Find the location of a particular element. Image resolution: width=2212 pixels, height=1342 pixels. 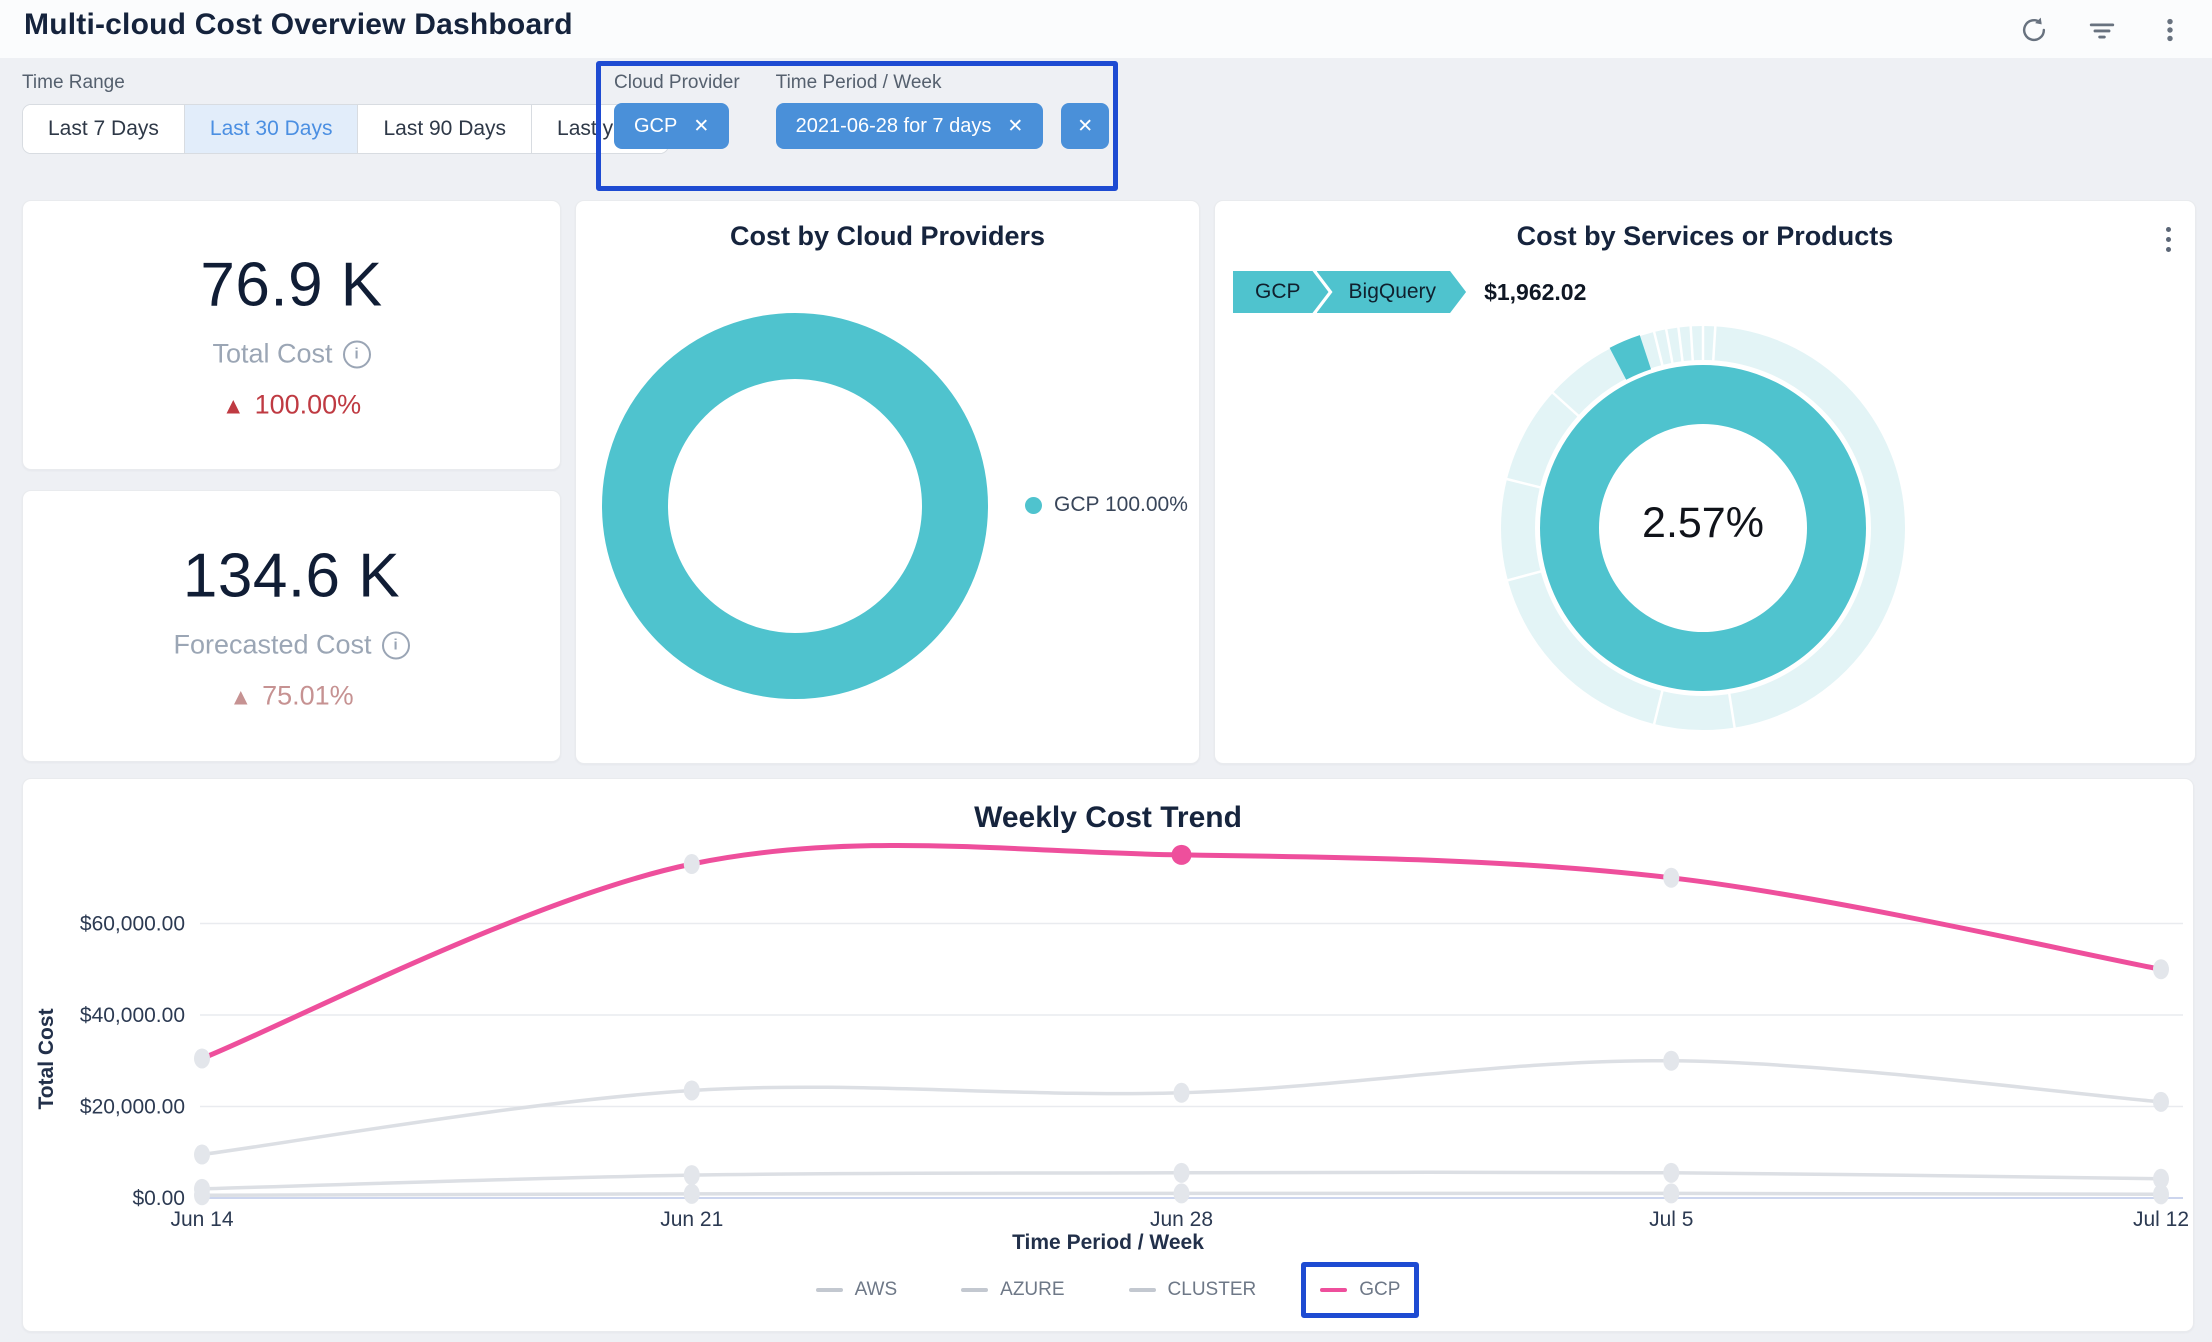

svg-text: Jul 12 is located at coordinates (2161, 1219).